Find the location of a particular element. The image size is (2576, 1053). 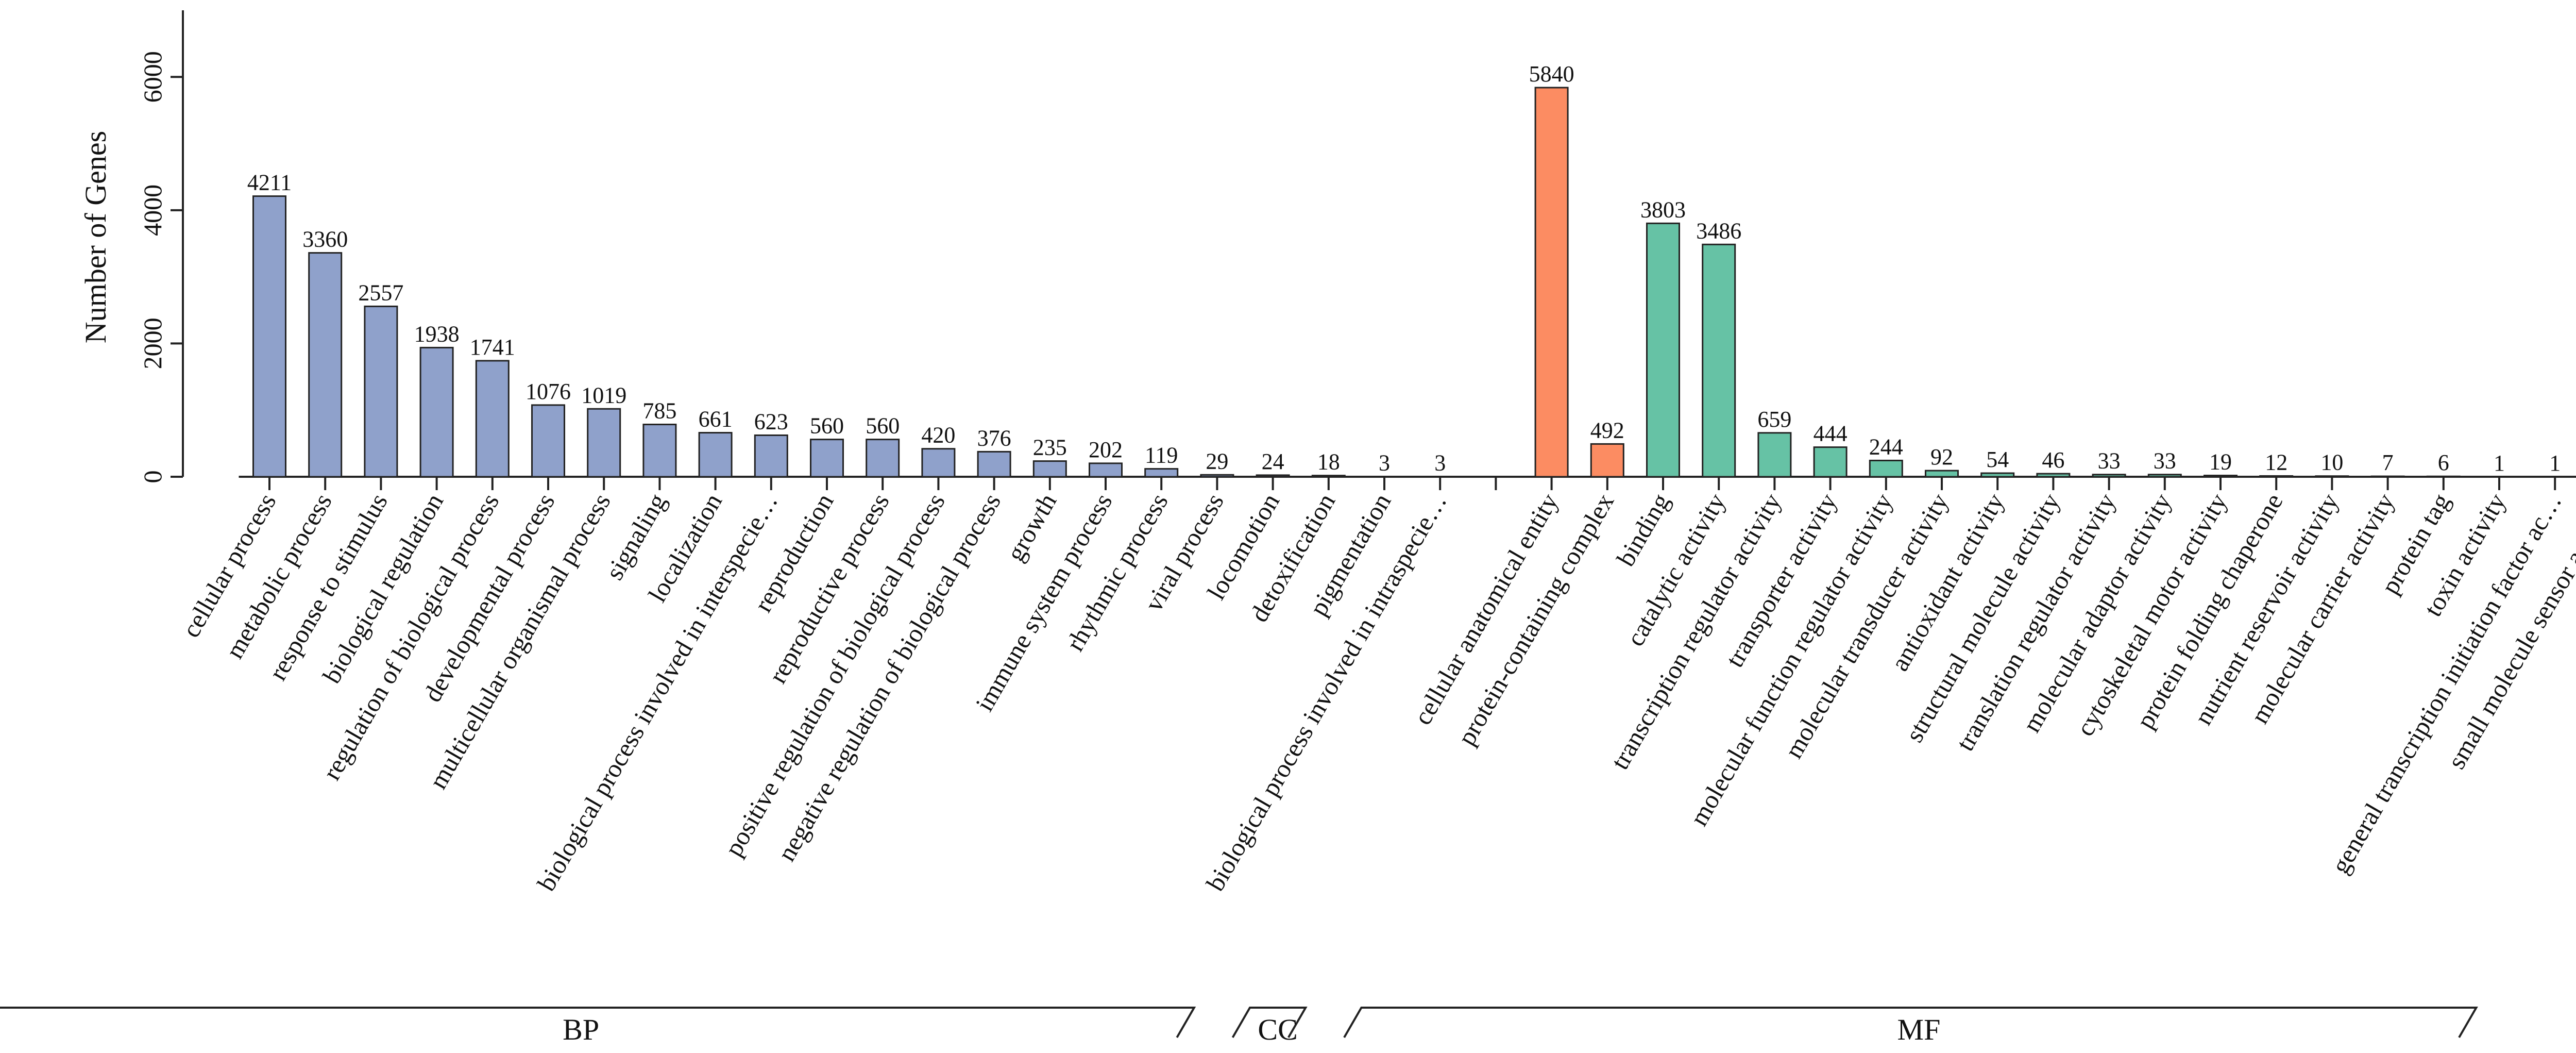

data-label: 2557 is located at coordinates (380, 292).